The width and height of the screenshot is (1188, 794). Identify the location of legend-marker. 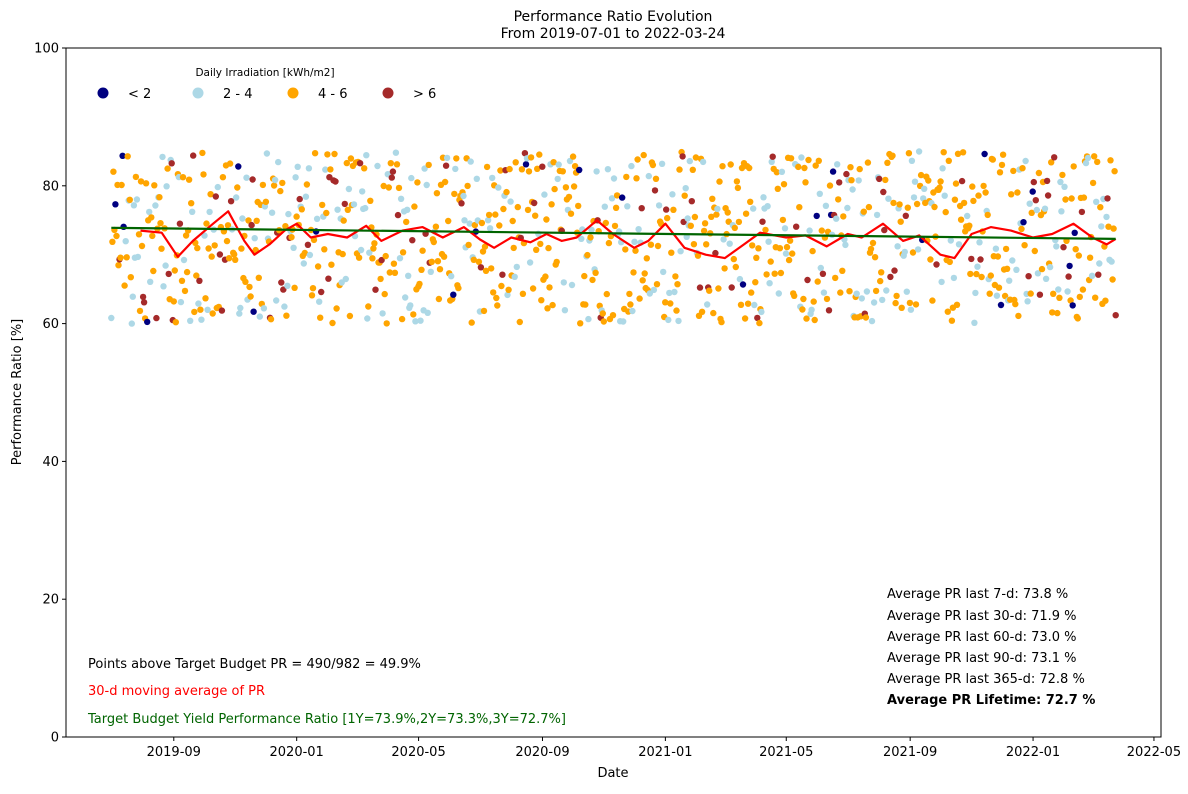
(103, 93).